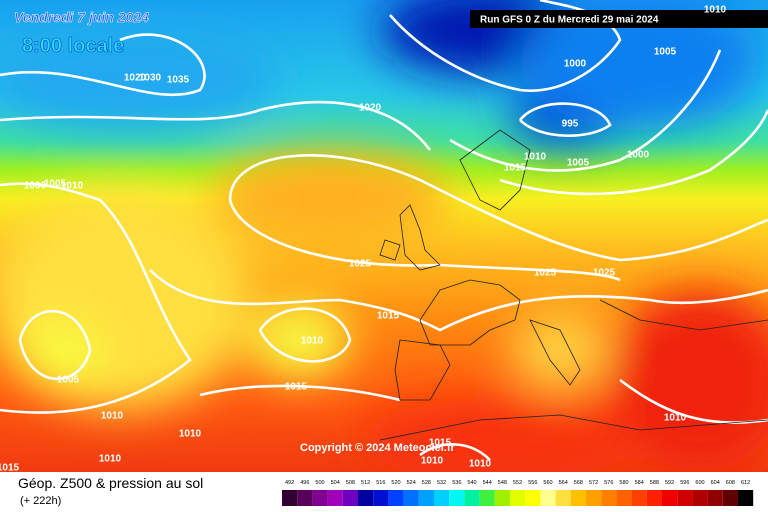 This screenshot has width=768, height=512. Describe the element at coordinates (110, 483) in the screenshot. I see `footer-title: Géop. Z500 & pression au sol` at that location.